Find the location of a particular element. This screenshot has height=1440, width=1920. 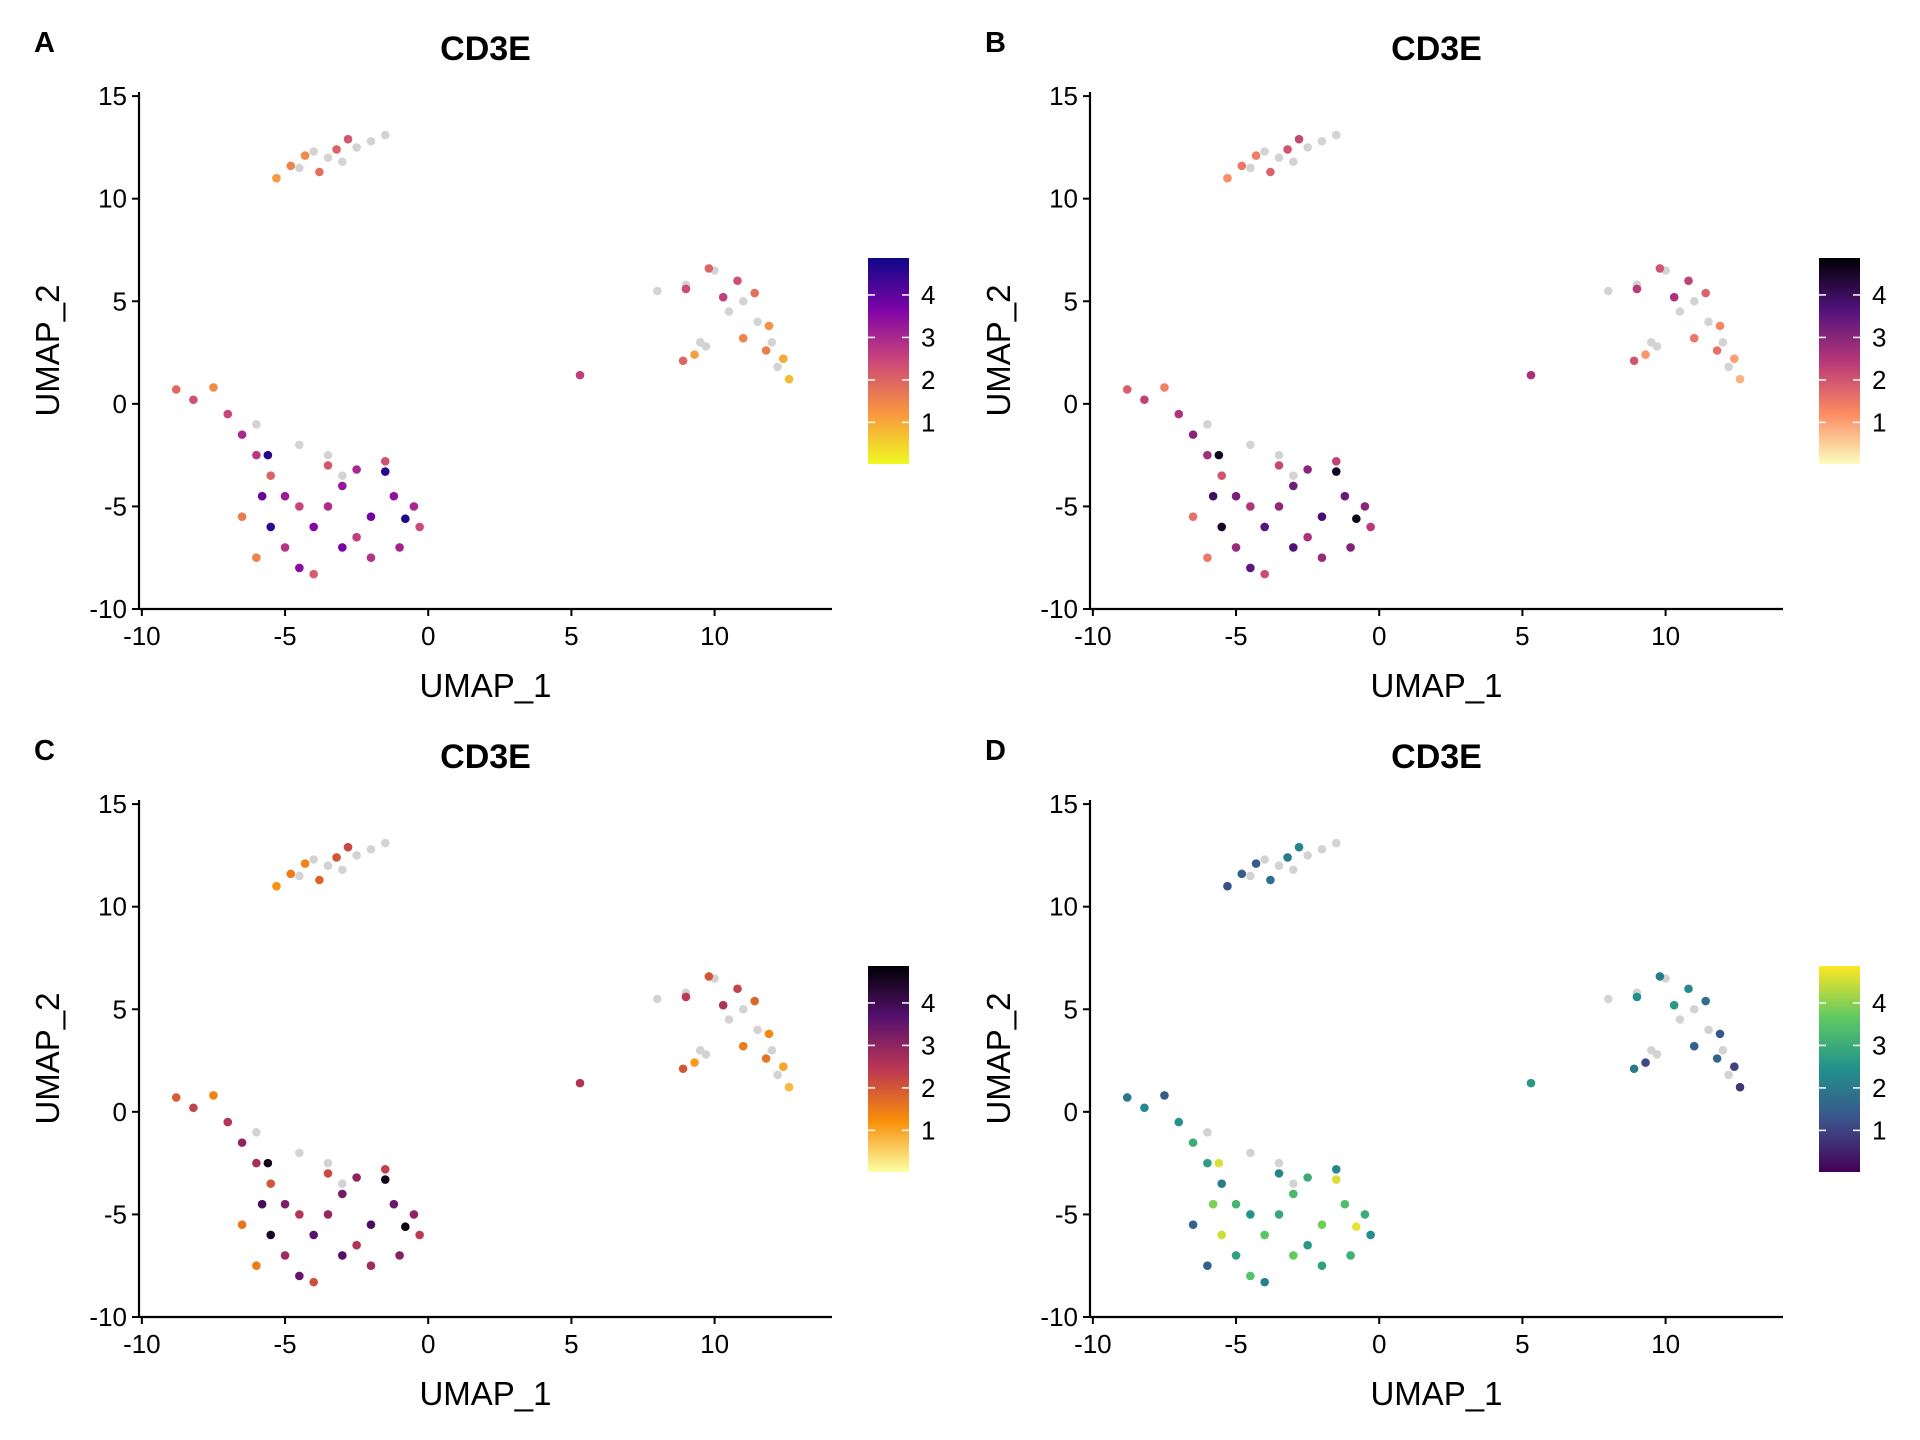

panel-label: B is located at coordinates (995, 43).